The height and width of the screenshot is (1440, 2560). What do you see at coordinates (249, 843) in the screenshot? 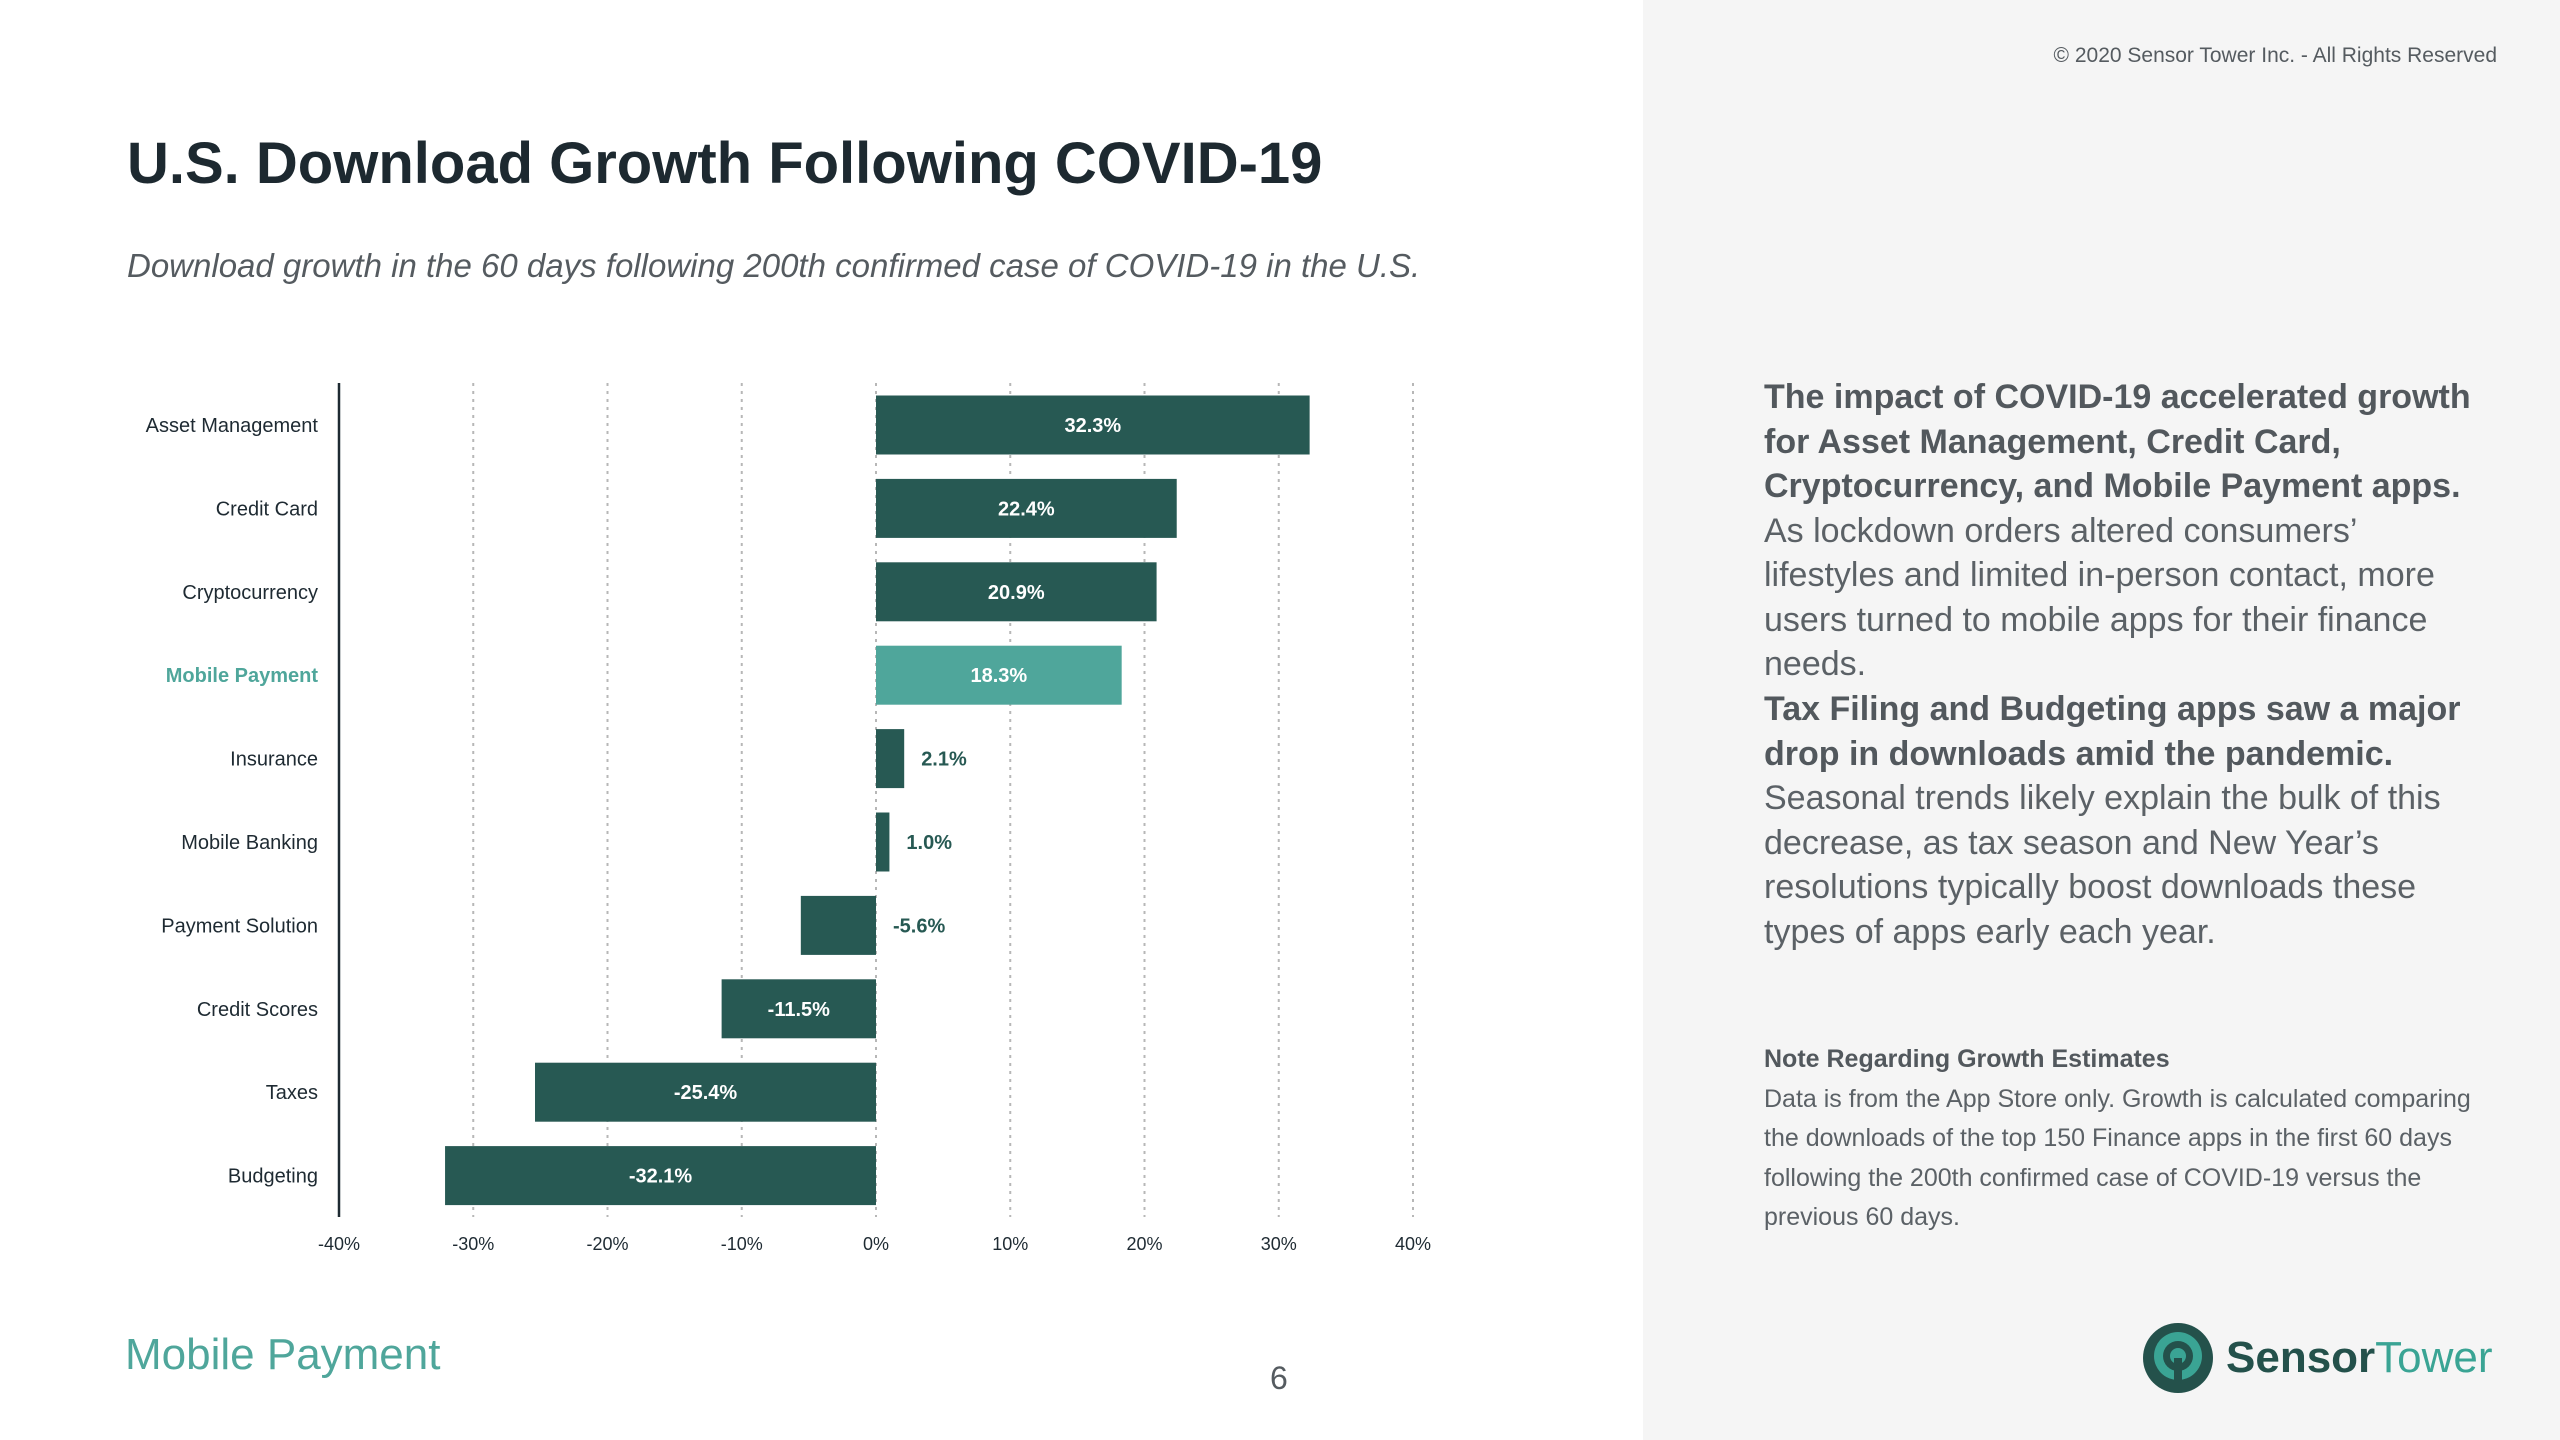
I see `category-label: Mobile Banking` at bounding box center [249, 843].